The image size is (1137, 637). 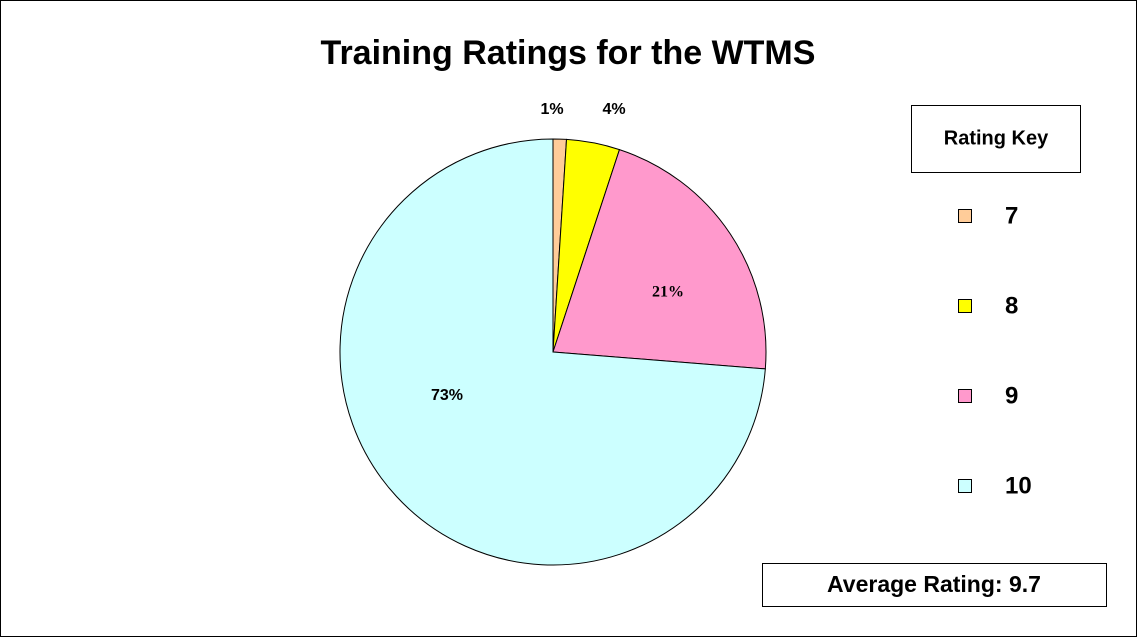 I want to click on legend-title: Rating Key, so click(x=996, y=138).